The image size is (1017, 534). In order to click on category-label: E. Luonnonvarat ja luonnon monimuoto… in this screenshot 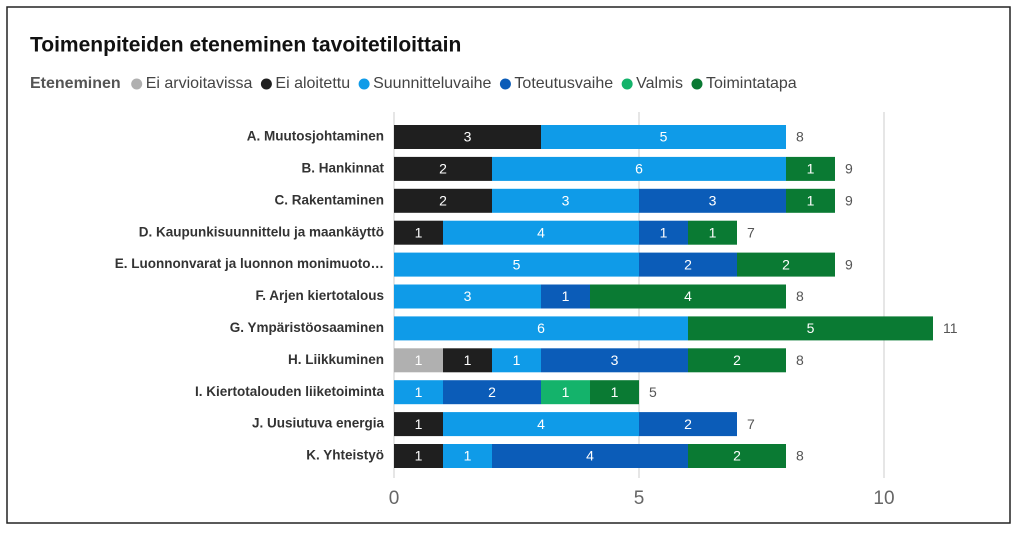, I will do `click(249, 263)`.